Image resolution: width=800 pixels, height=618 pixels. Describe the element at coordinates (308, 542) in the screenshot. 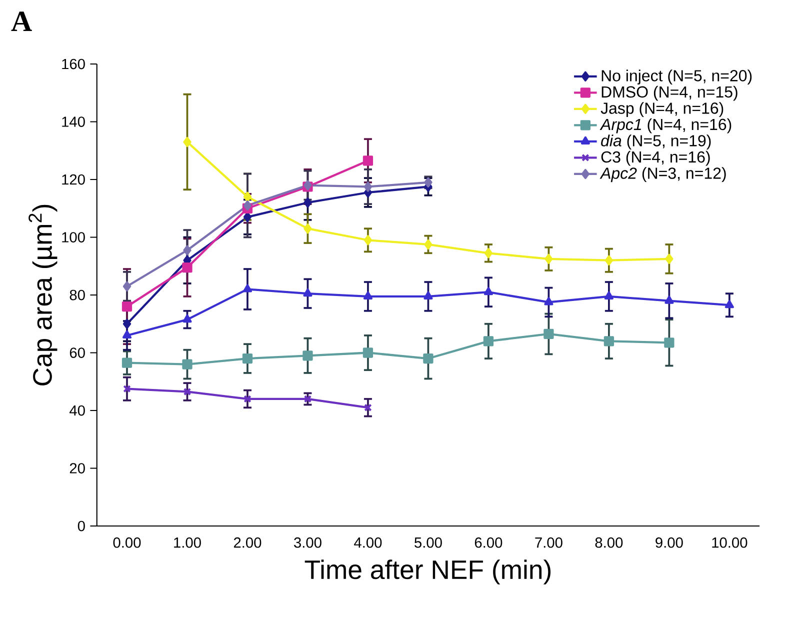

I see `x-tick-label: 3.00` at that location.